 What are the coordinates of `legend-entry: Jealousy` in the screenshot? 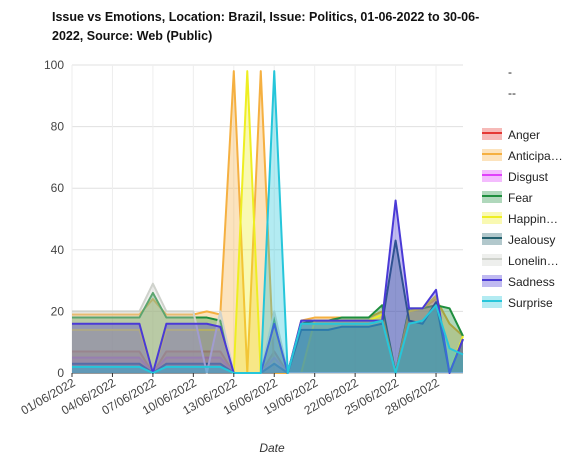 It's located at (531, 240).